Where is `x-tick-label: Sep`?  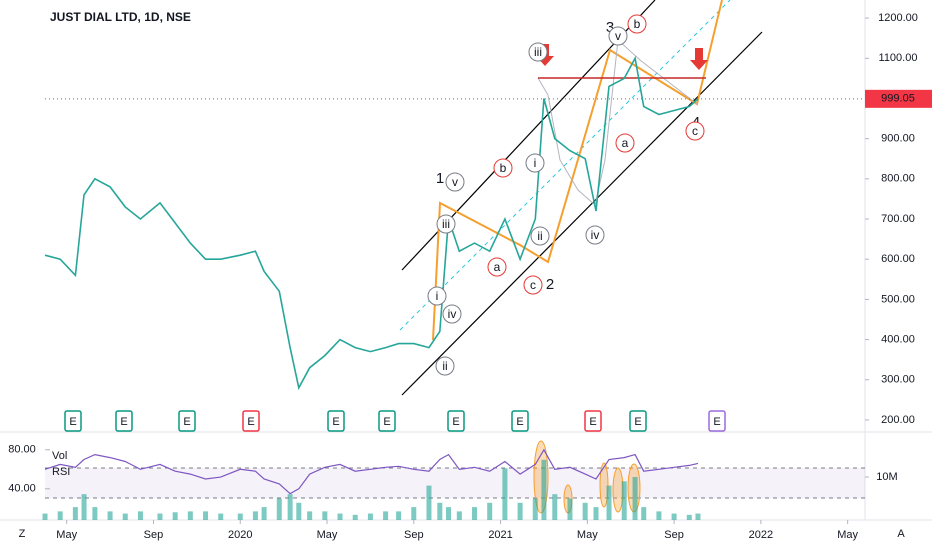 x-tick-label: Sep is located at coordinates (414, 535).